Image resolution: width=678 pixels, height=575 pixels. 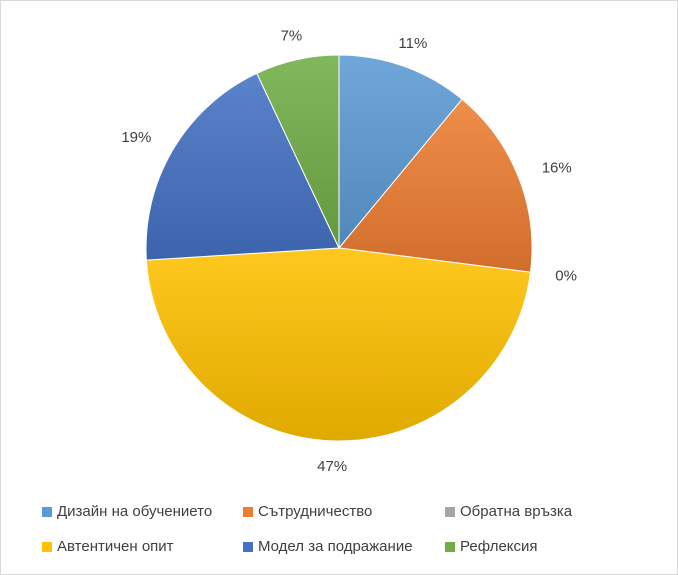 I want to click on legend-label-4: Модел за подражание, so click(x=335, y=546).